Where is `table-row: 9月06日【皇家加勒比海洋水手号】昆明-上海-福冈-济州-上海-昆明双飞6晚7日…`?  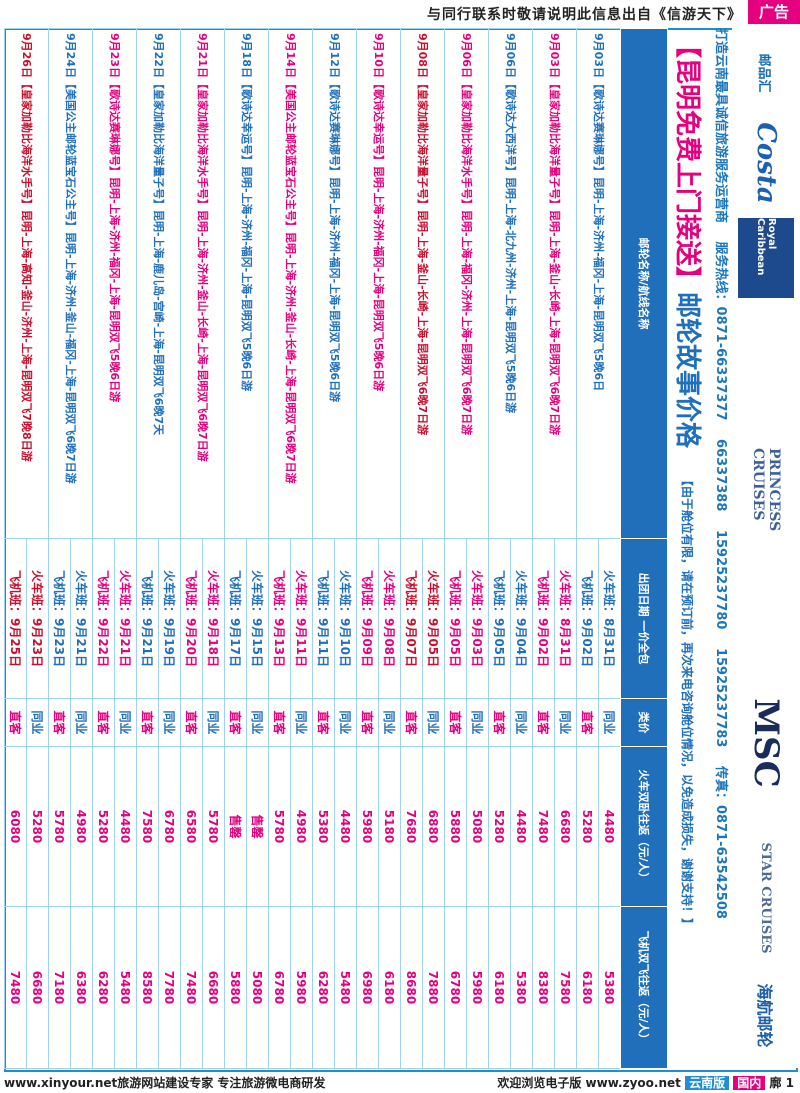
table-row: 9月06日【皇家加勒比海洋水手号】昆明-上海-福冈-济州-上海-昆明双飞6晚7日… is located at coordinates (466, 548).